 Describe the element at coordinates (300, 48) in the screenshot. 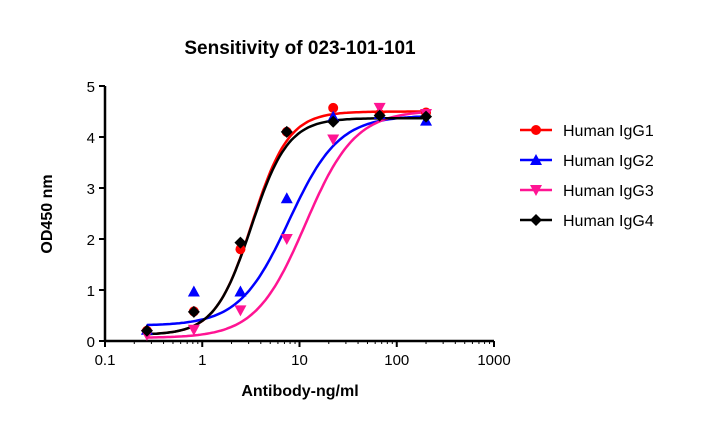

I see `chart-title: Sensitivity of 023-101-101` at that location.